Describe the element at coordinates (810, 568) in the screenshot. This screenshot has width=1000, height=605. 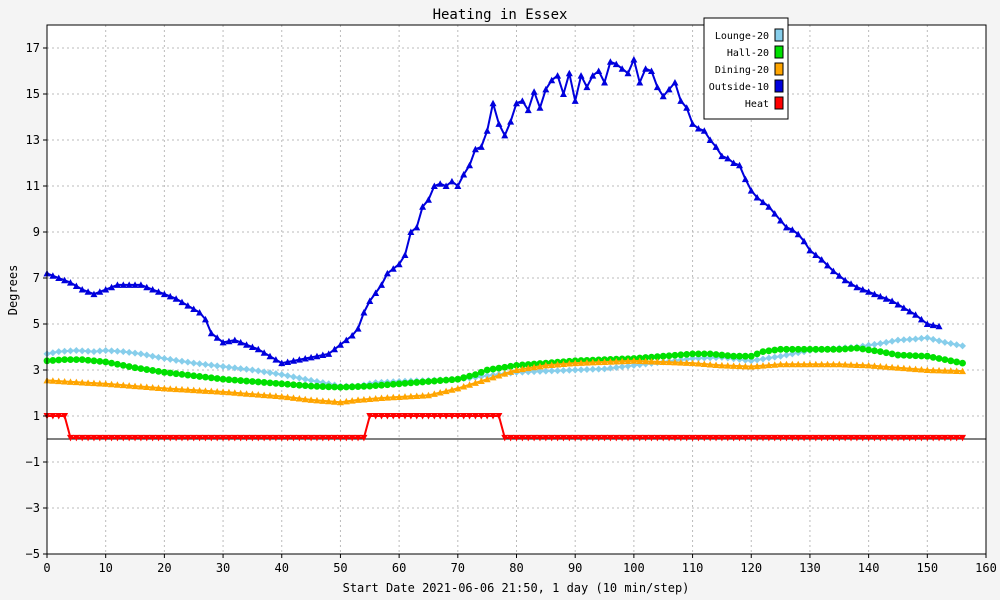
I see `x-tick-label: 130` at that location.